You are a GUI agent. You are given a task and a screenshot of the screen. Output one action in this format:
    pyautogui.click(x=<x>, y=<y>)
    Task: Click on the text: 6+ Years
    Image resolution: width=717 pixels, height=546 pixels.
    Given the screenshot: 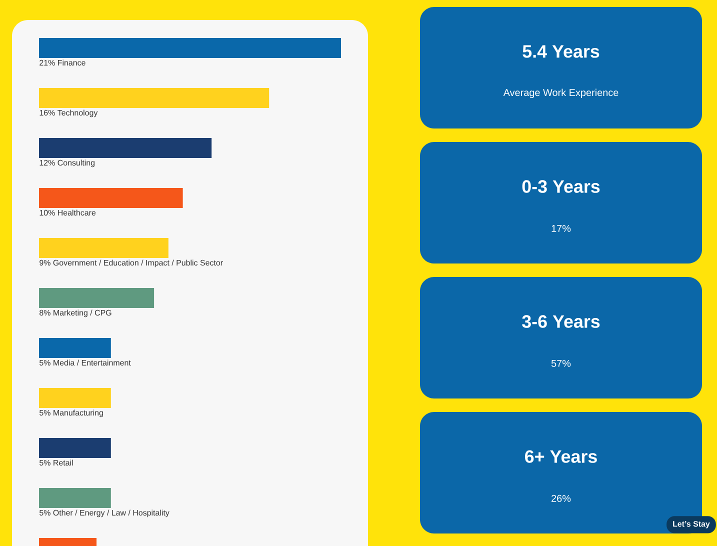 What is the action you would take?
    pyautogui.click(x=561, y=456)
    